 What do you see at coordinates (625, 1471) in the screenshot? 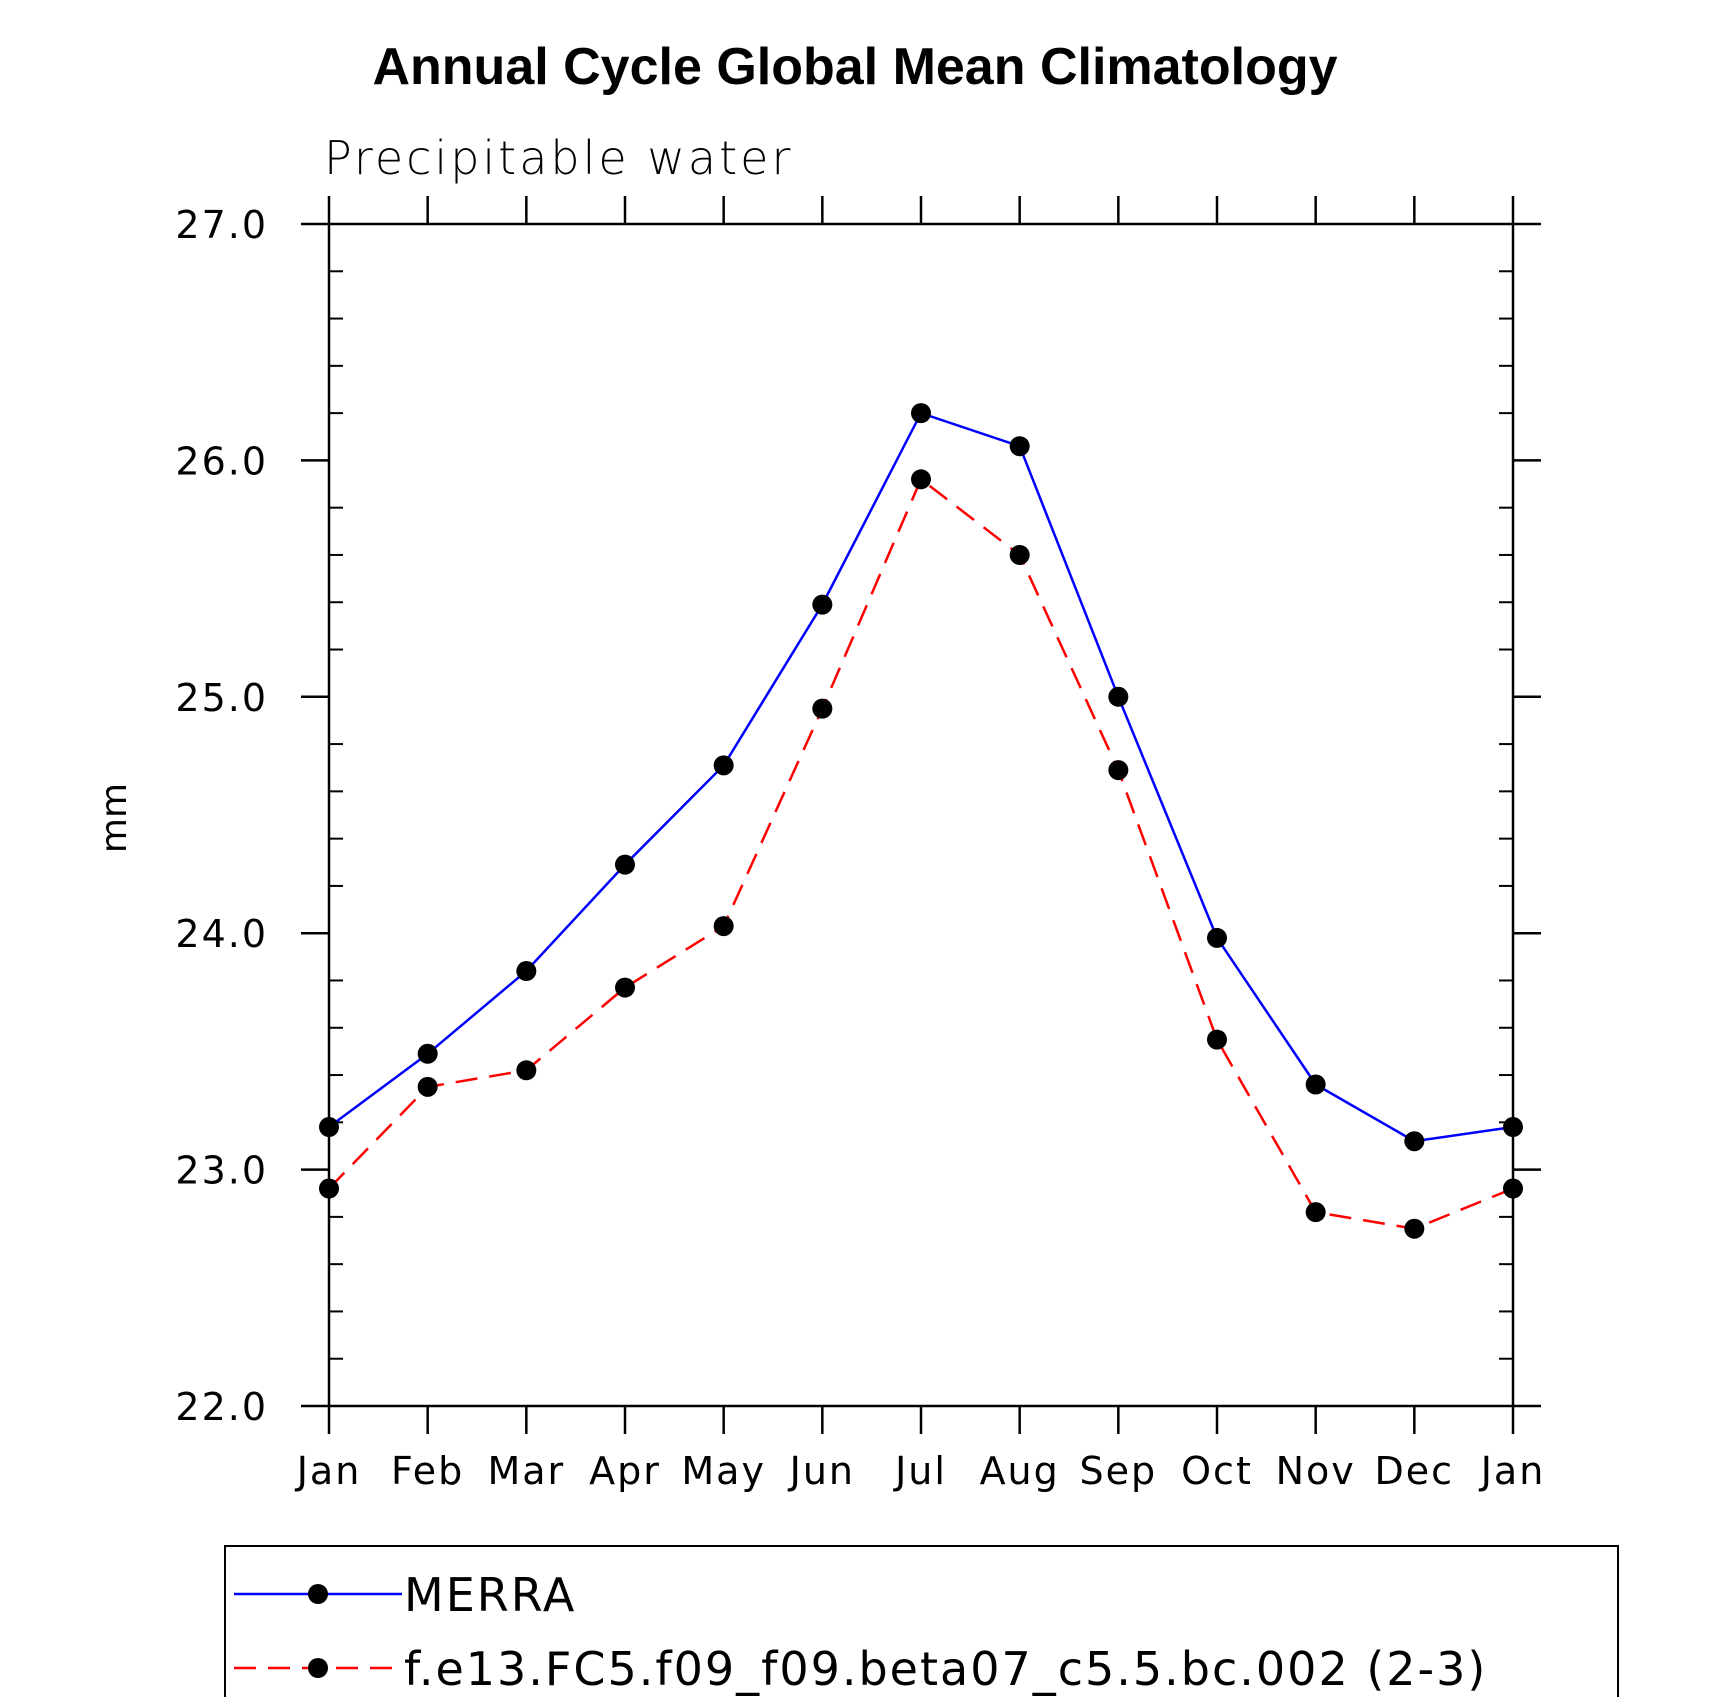
I see `x-tick-label: Apr` at bounding box center [625, 1471].